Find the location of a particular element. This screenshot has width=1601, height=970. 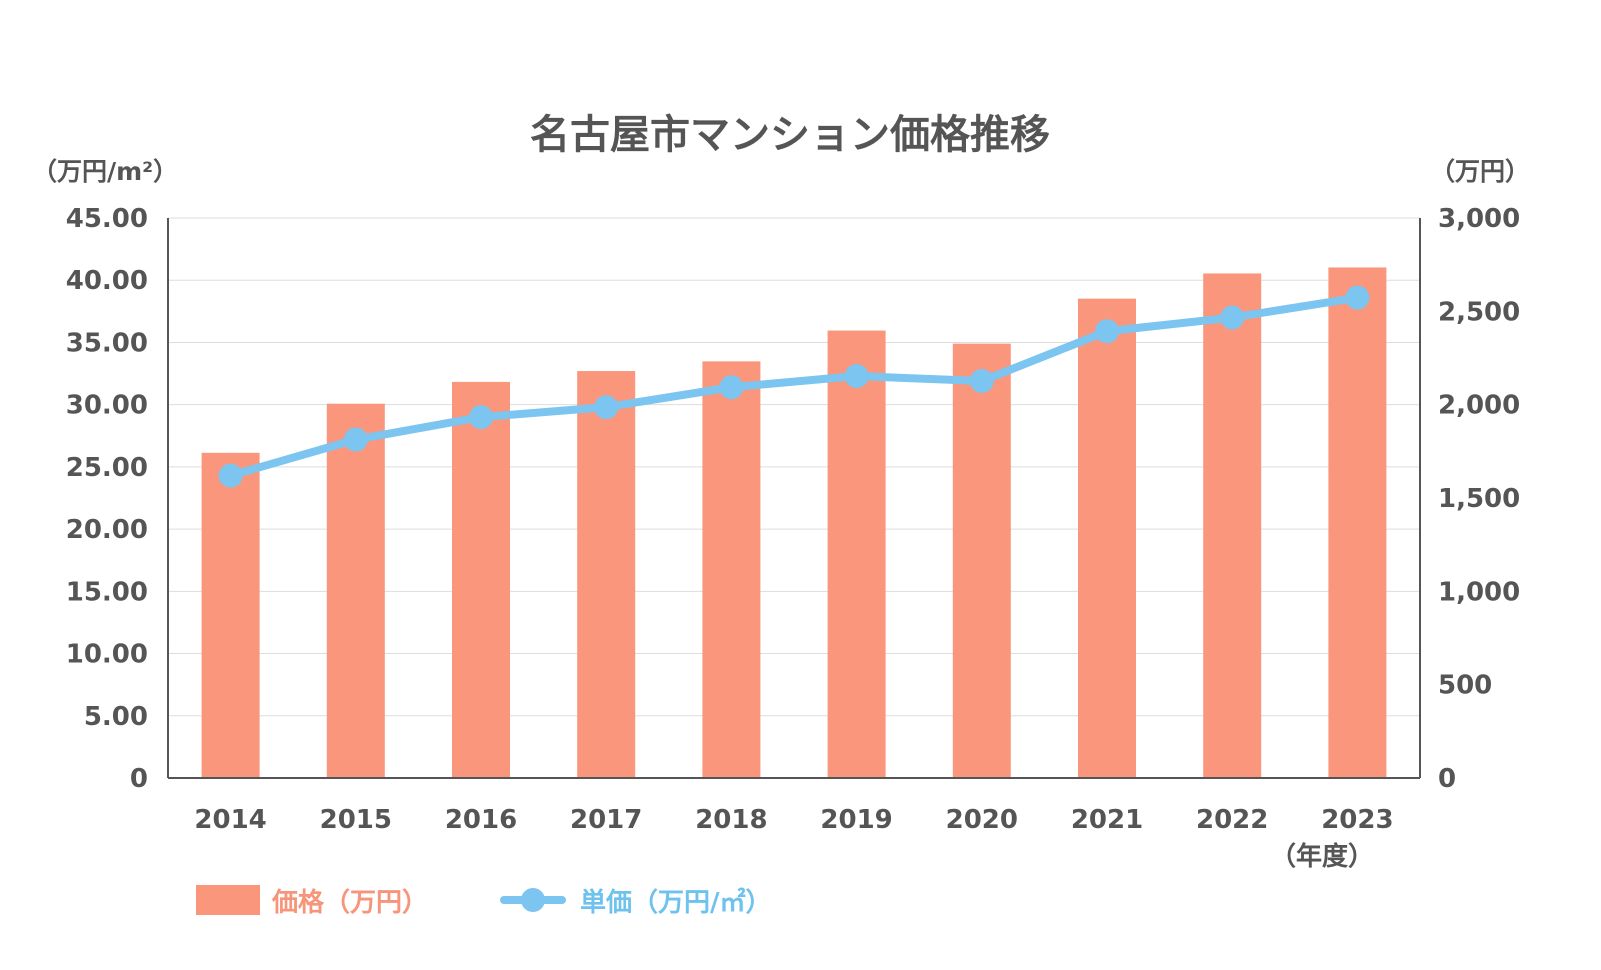

right-tick-label: 1,000 is located at coordinates (1479, 592).